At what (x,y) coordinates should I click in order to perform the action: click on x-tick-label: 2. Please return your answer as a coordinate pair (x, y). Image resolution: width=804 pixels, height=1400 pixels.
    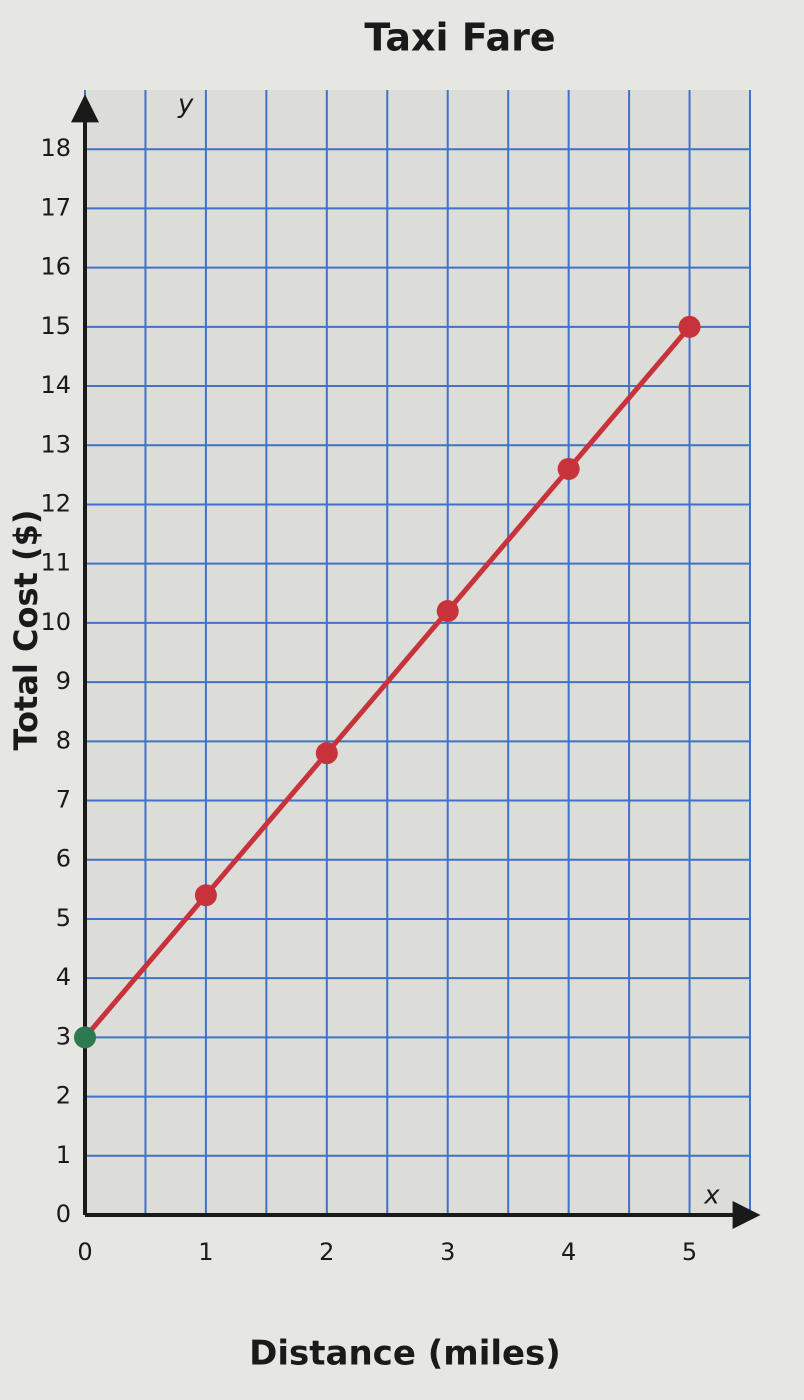
    Looking at the image, I should click on (326, 1252).